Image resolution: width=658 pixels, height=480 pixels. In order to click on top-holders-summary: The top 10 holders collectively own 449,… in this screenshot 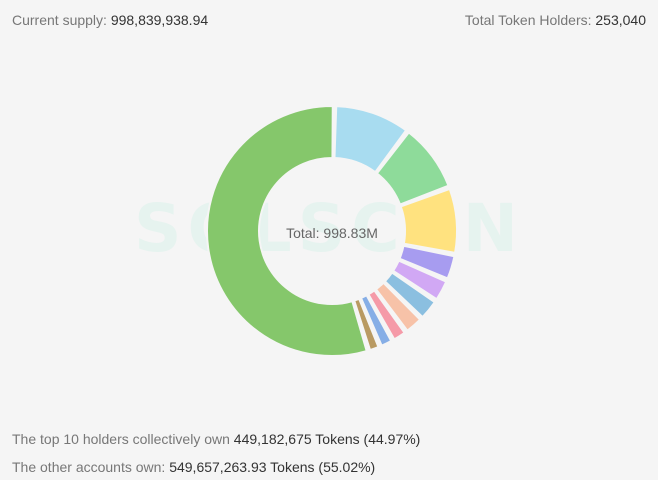, I will do `click(216, 439)`.